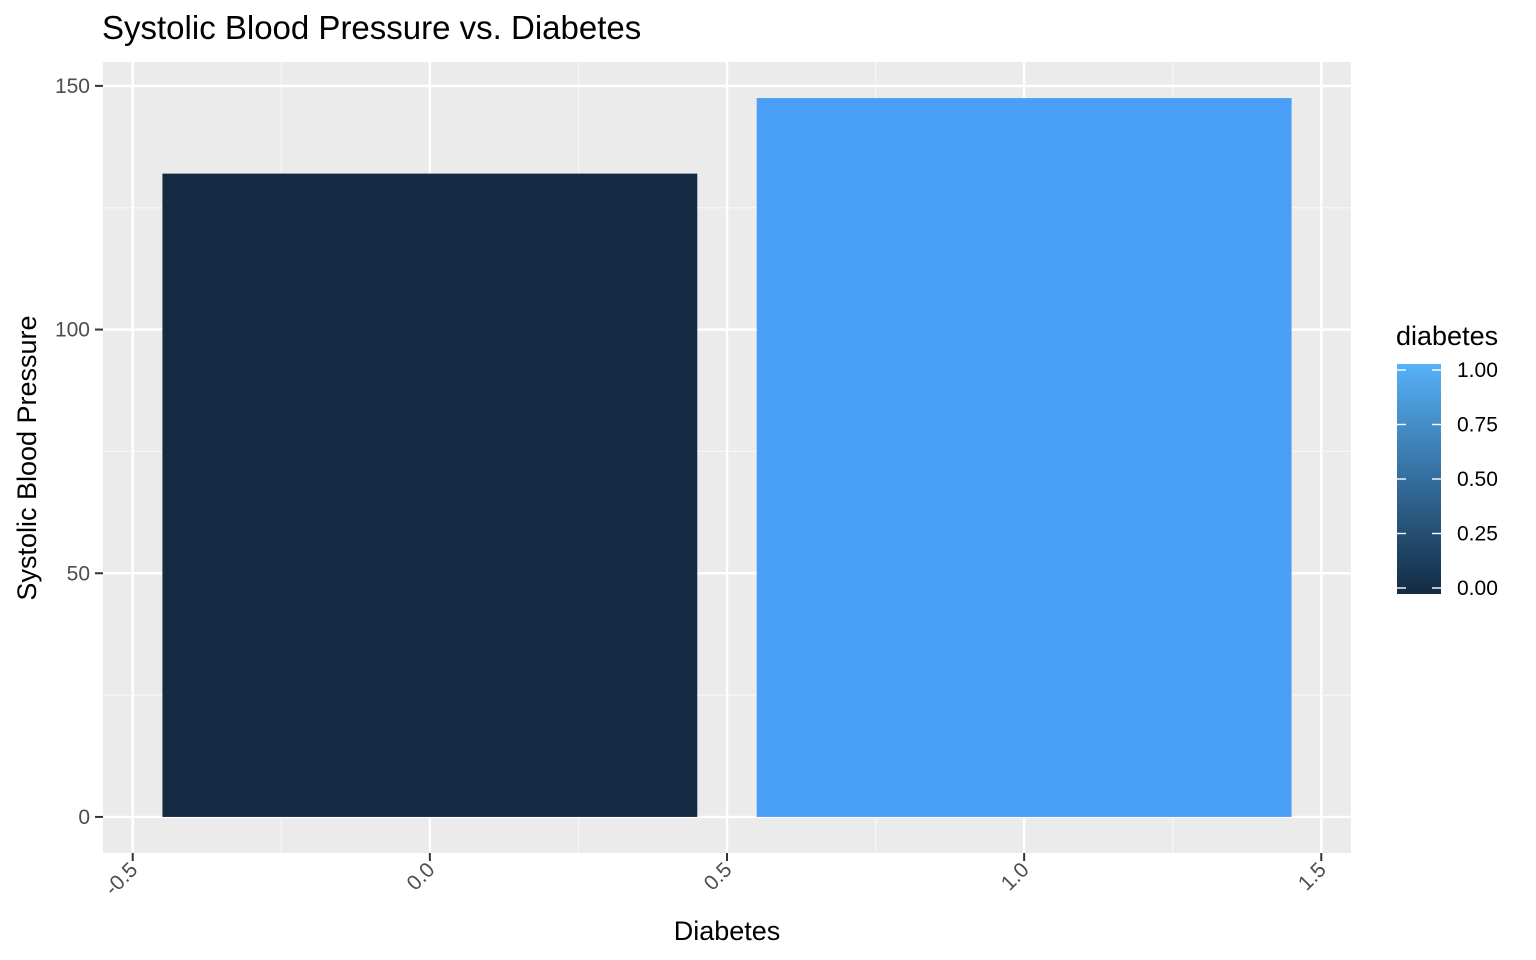 This screenshot has width=1536, height=960. What do you see at coordinates (727, 931) in the screenshot?
I see `x-axis-title: Diabetes` at bounding box center [727, 931].